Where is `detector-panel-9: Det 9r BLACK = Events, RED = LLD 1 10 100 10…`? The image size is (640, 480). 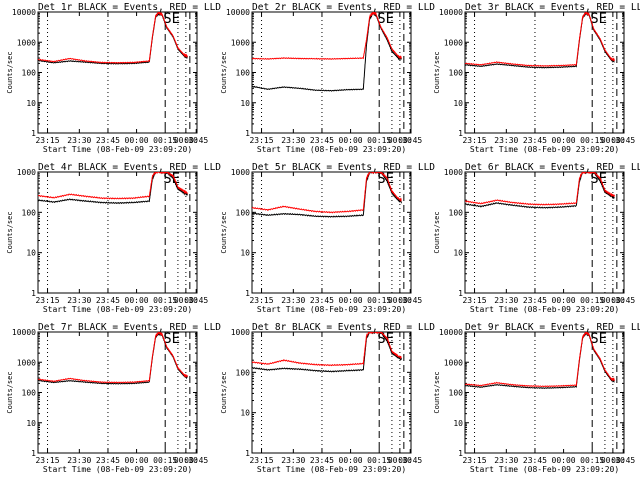 detector-panel-9: Det 9r BLACK = Events, RED = LLD 1 10 100 10… is located at coordinates (536, 398).